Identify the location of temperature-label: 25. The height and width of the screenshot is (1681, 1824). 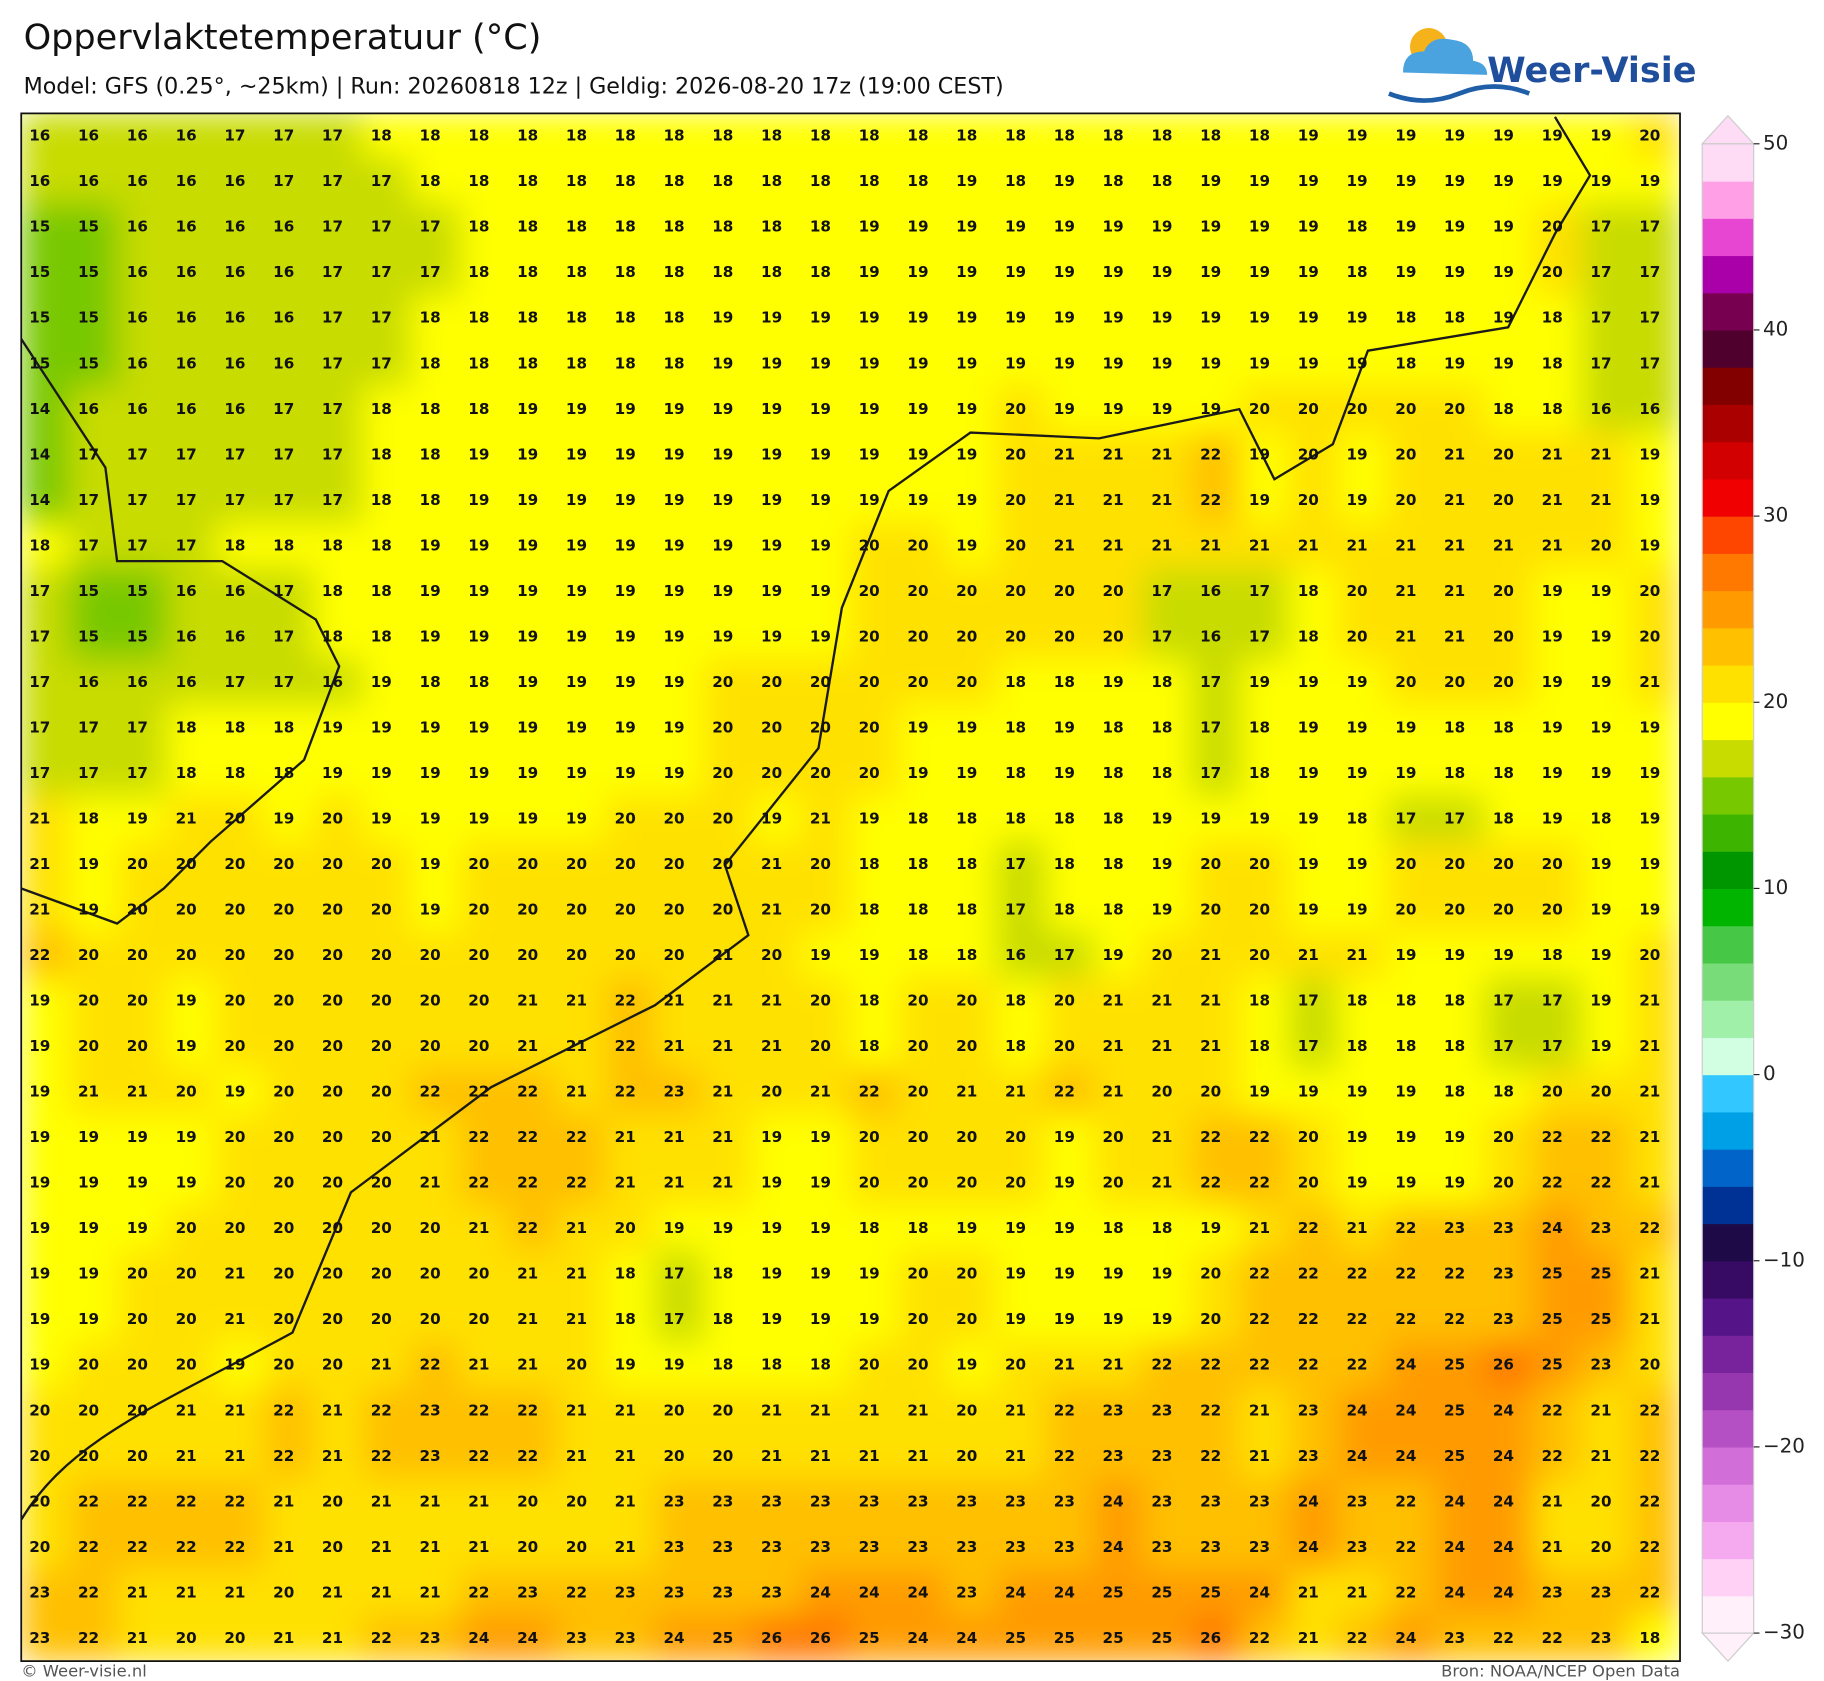
(869, 1638).